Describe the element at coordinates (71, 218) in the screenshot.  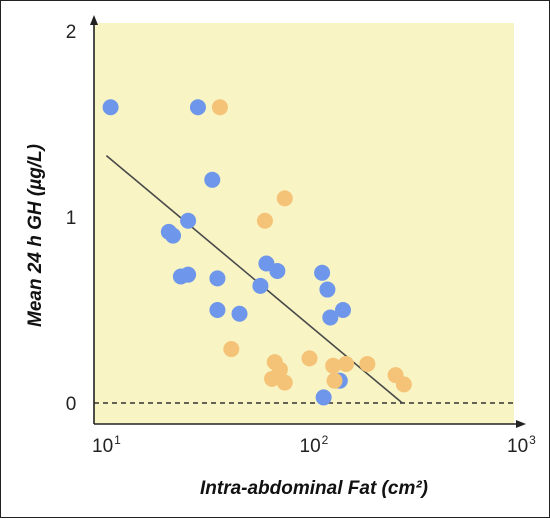
I see `y-tick-label: 1` at that location.